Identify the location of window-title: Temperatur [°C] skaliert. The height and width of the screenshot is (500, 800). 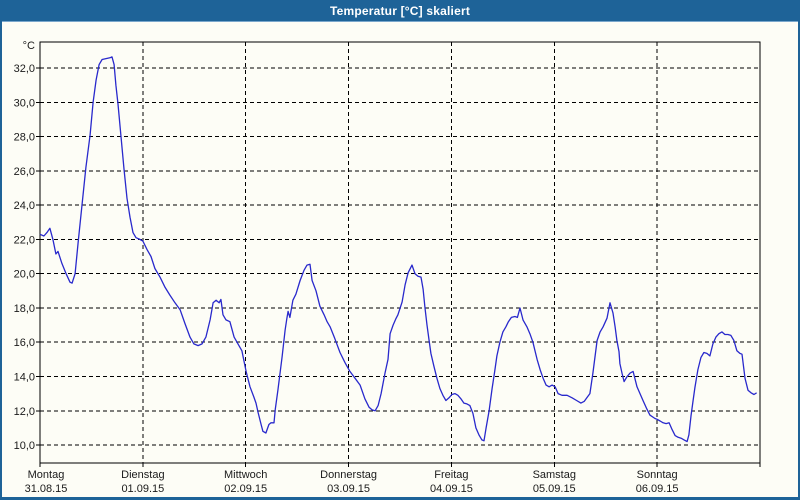
(400, 10).